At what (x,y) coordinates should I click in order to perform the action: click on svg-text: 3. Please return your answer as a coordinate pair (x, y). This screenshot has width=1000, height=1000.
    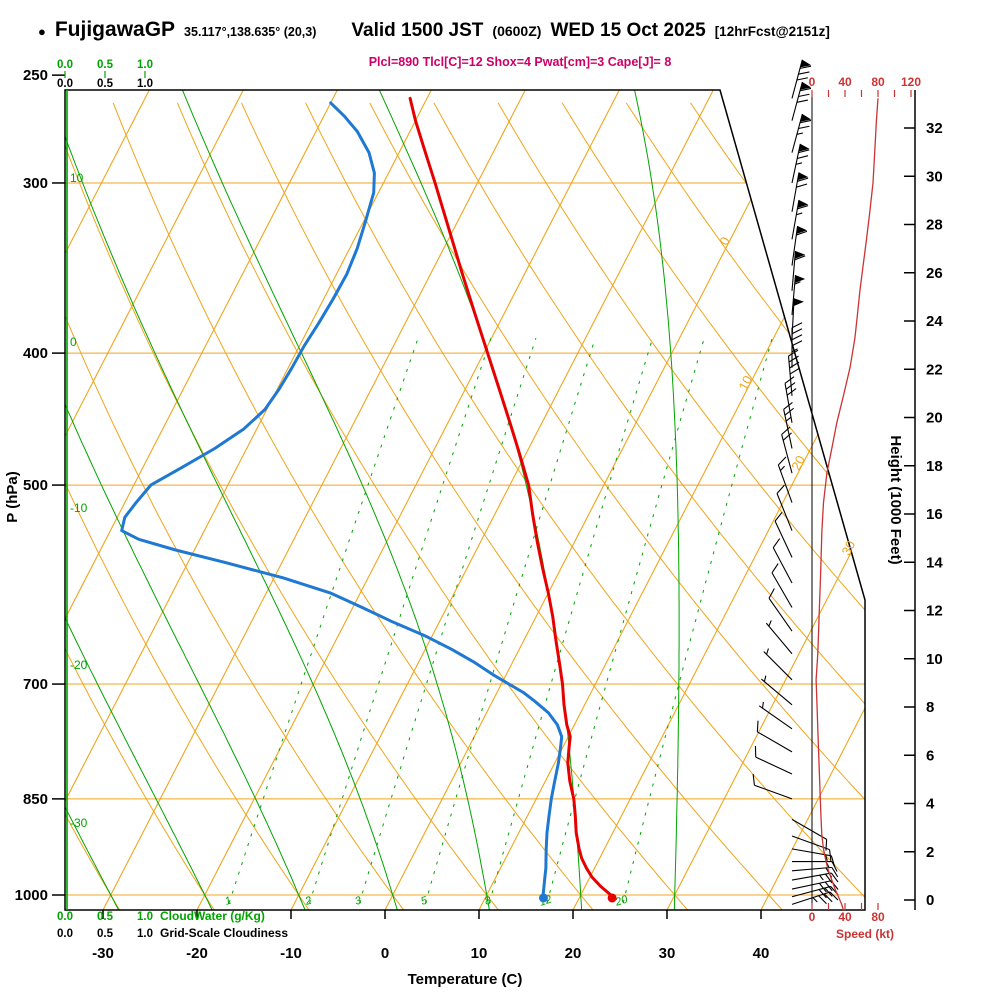
    Looking at the image, I should click on (359, 901).